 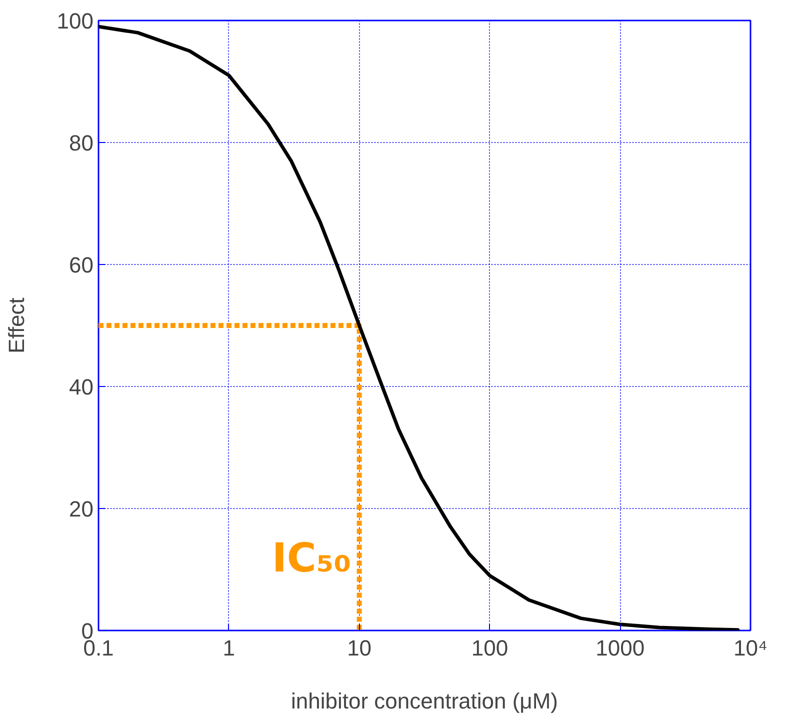 I want to click on y-axis-title: Effect, so click(x=16, y=326).